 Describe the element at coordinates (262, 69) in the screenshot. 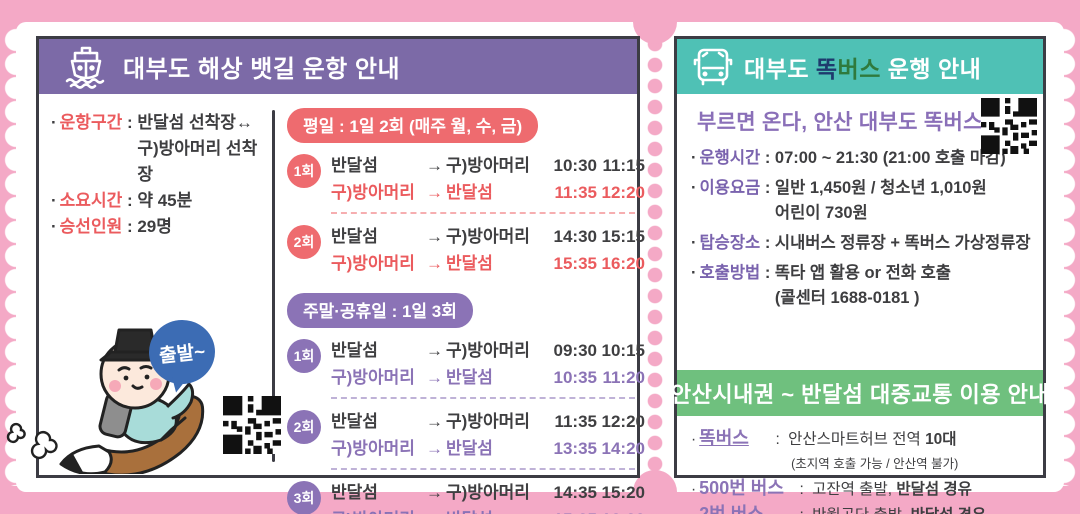

I see `ferry-panel-title: 대부도 해상 뱃길 운항 안내` at that location.